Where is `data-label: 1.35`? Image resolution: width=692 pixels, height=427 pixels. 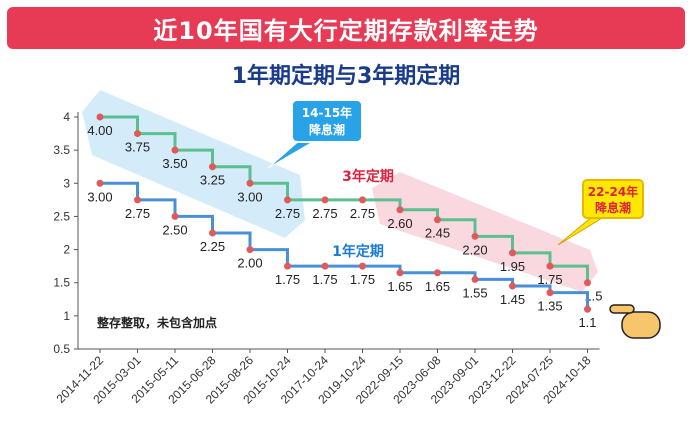
data-label: 1.35 is located at coordinates (549, 306).